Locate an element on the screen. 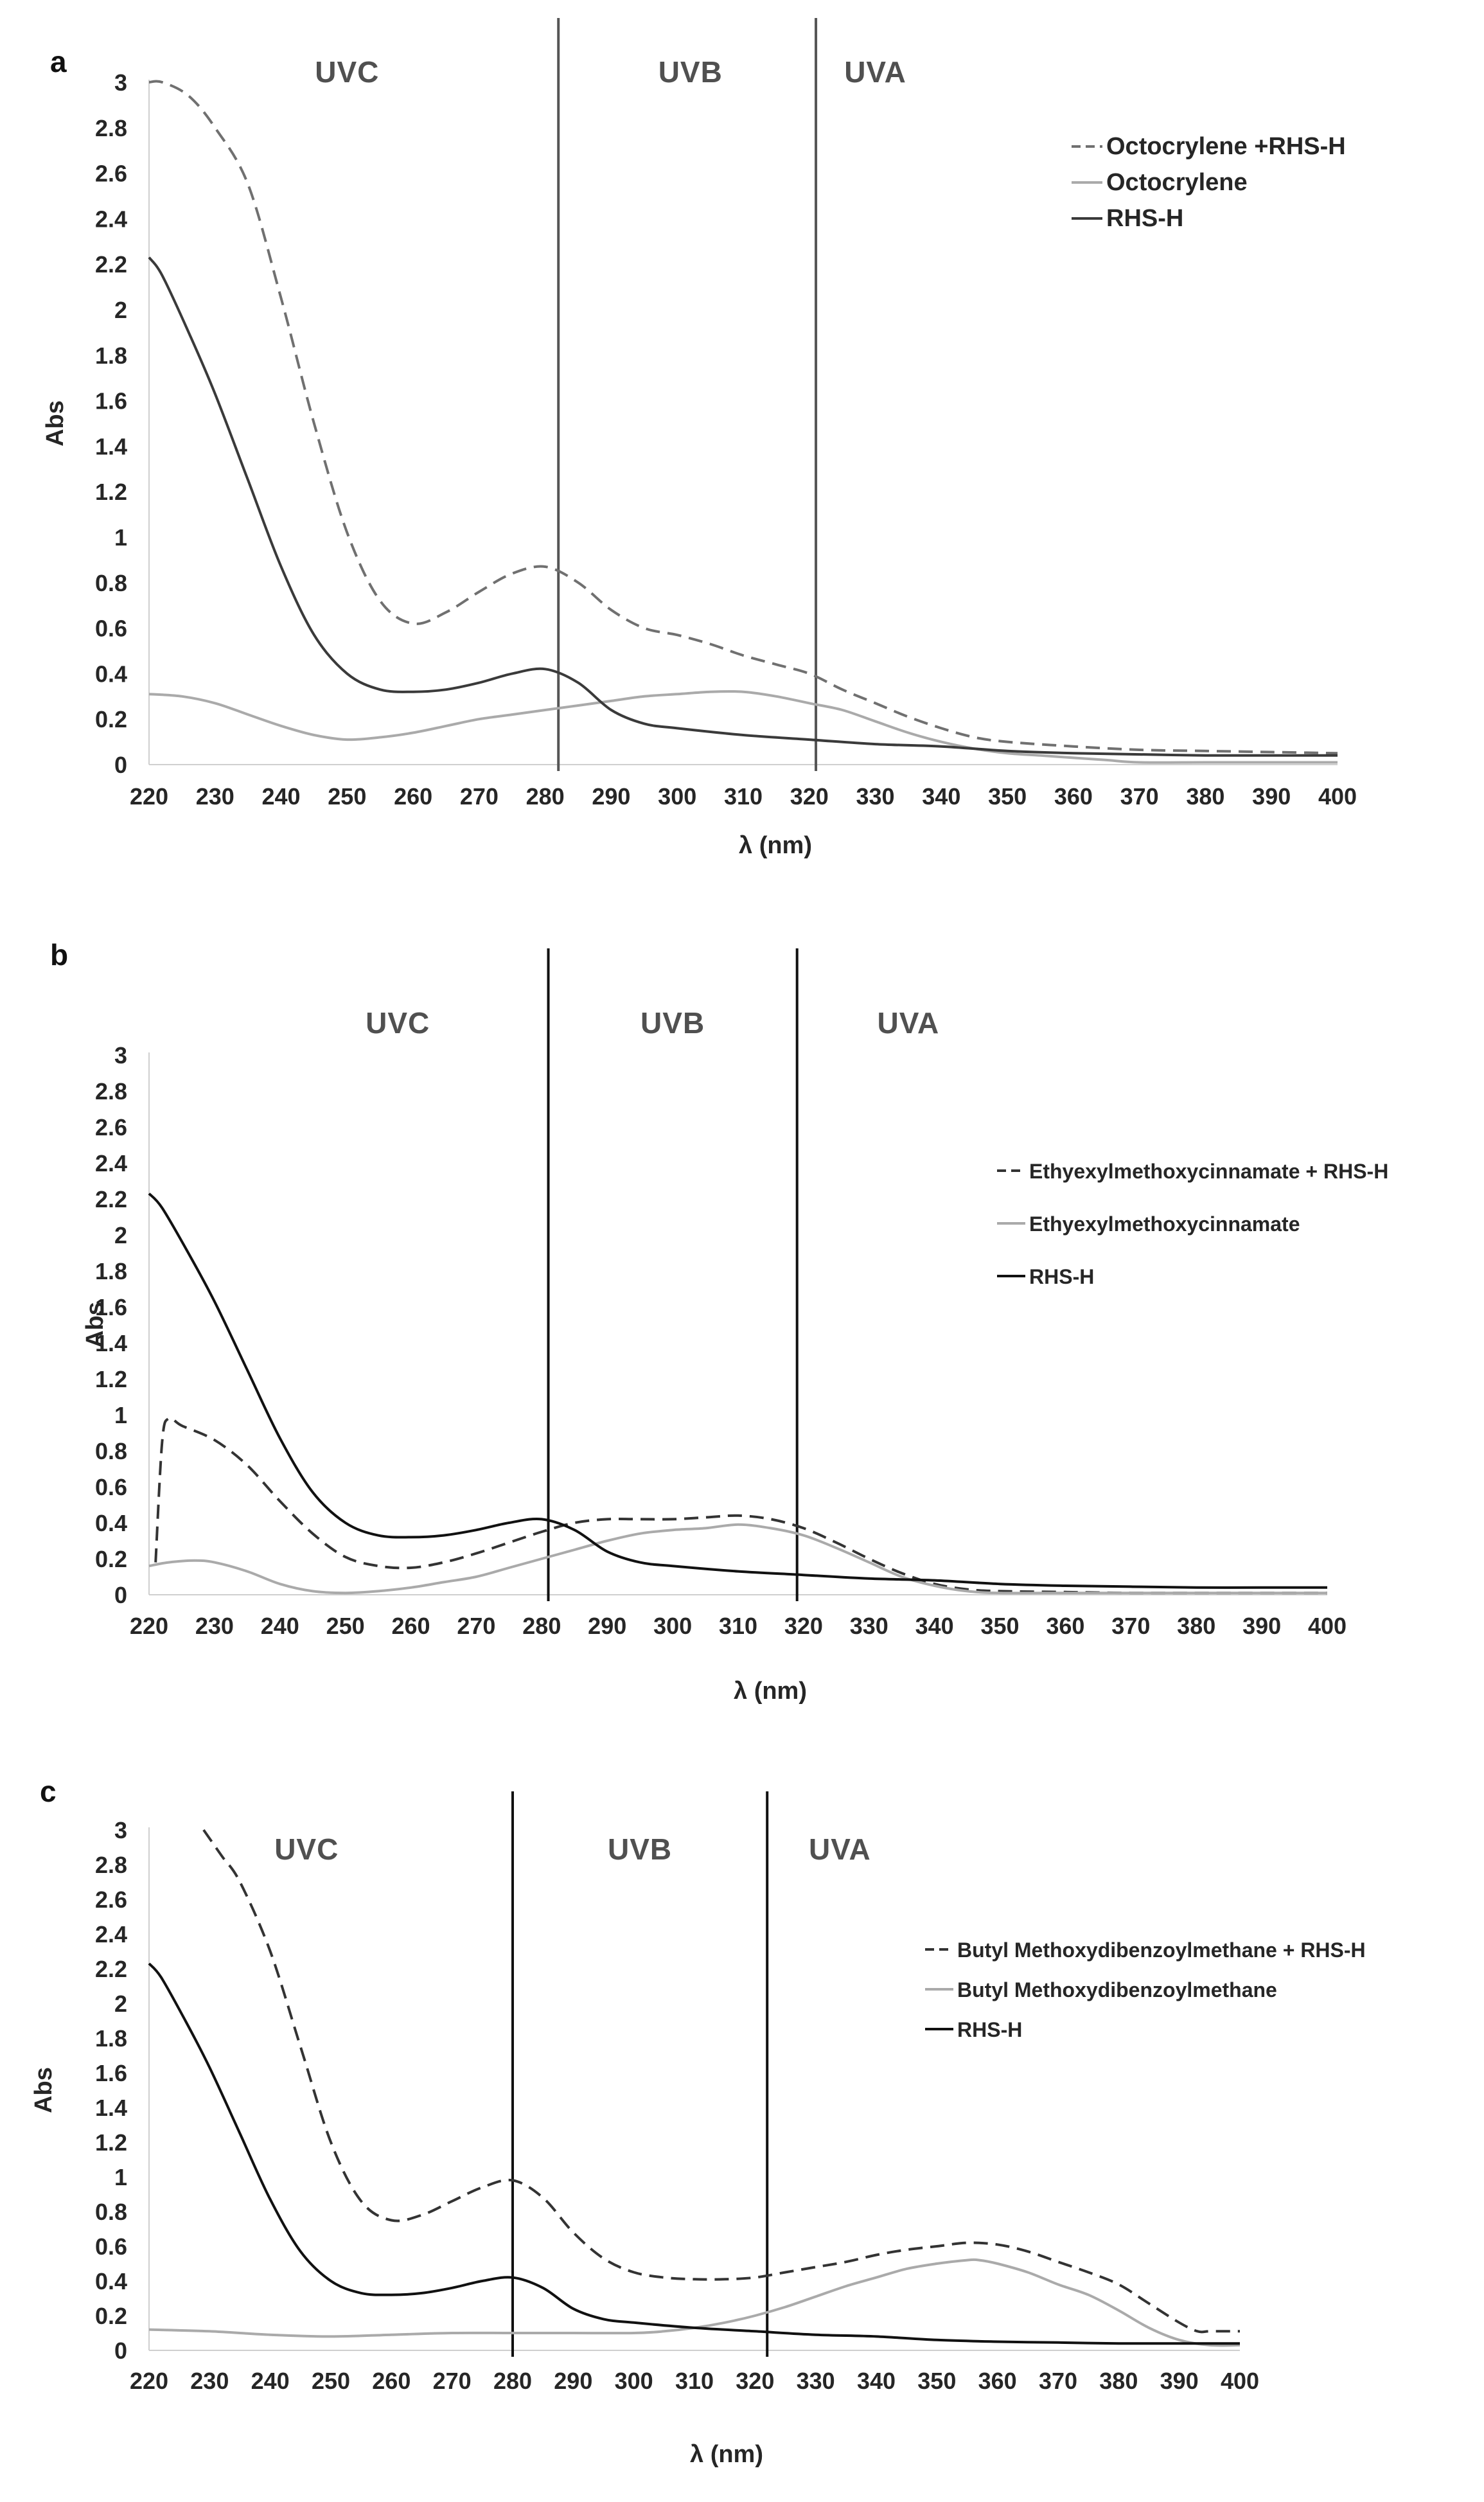  y-tick-label: 0 is located at coordinates (120, 1595).